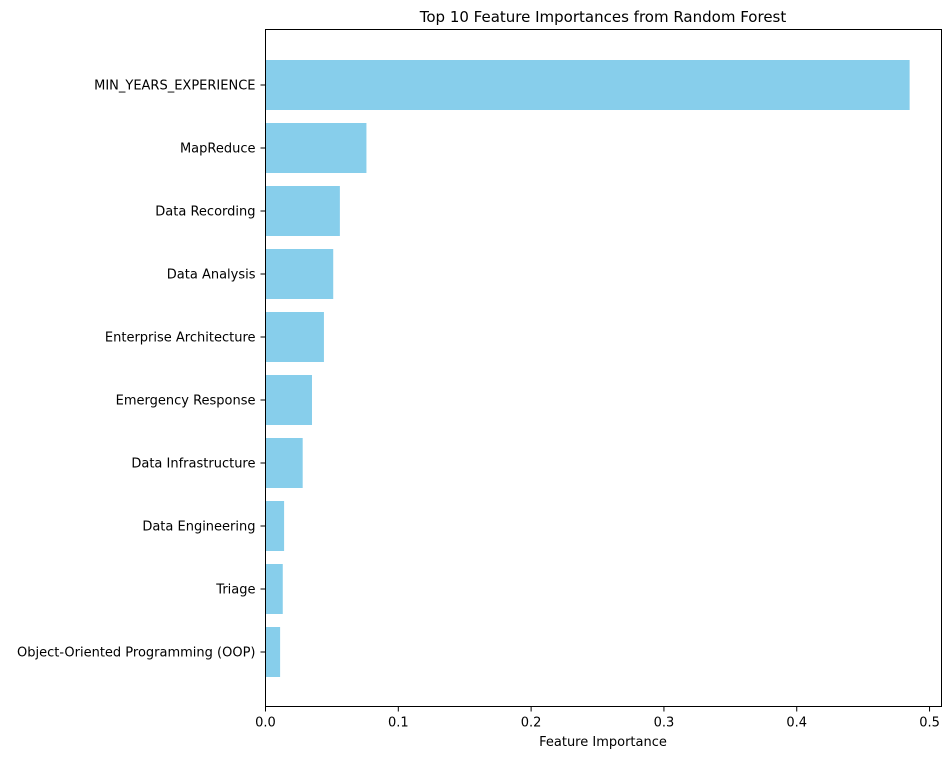 The height and width of the screenshot is (758, 950). I want to click on y-tick-label-8: Triage, so click(235, 590).